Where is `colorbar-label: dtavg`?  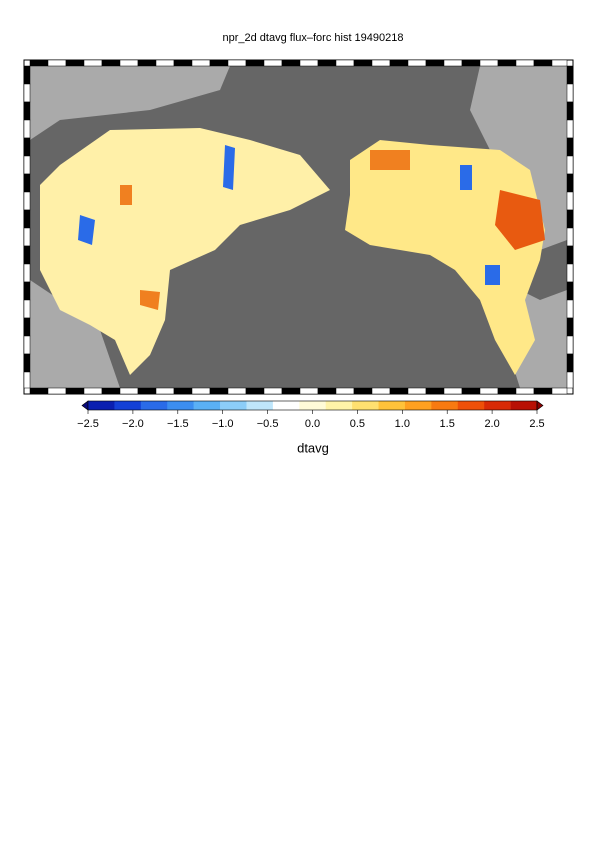 colorbar-label: dtavg is located at coordinates (313, 447).